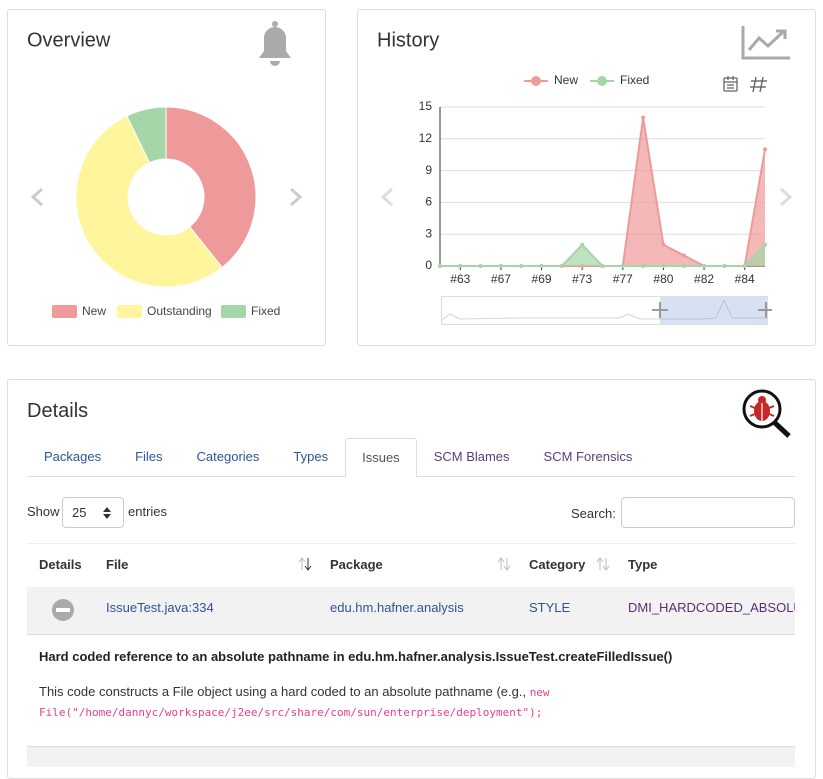 The image size is (823, 779). Describe the element at coordinates (730, 84) in the screenshot. I see `calendar-icon` at that location.